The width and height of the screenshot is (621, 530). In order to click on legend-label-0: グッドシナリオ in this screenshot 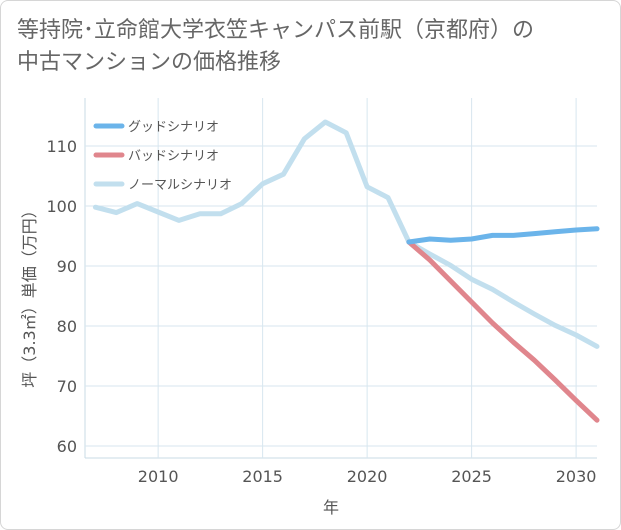, I will do `click(173, 127)`.